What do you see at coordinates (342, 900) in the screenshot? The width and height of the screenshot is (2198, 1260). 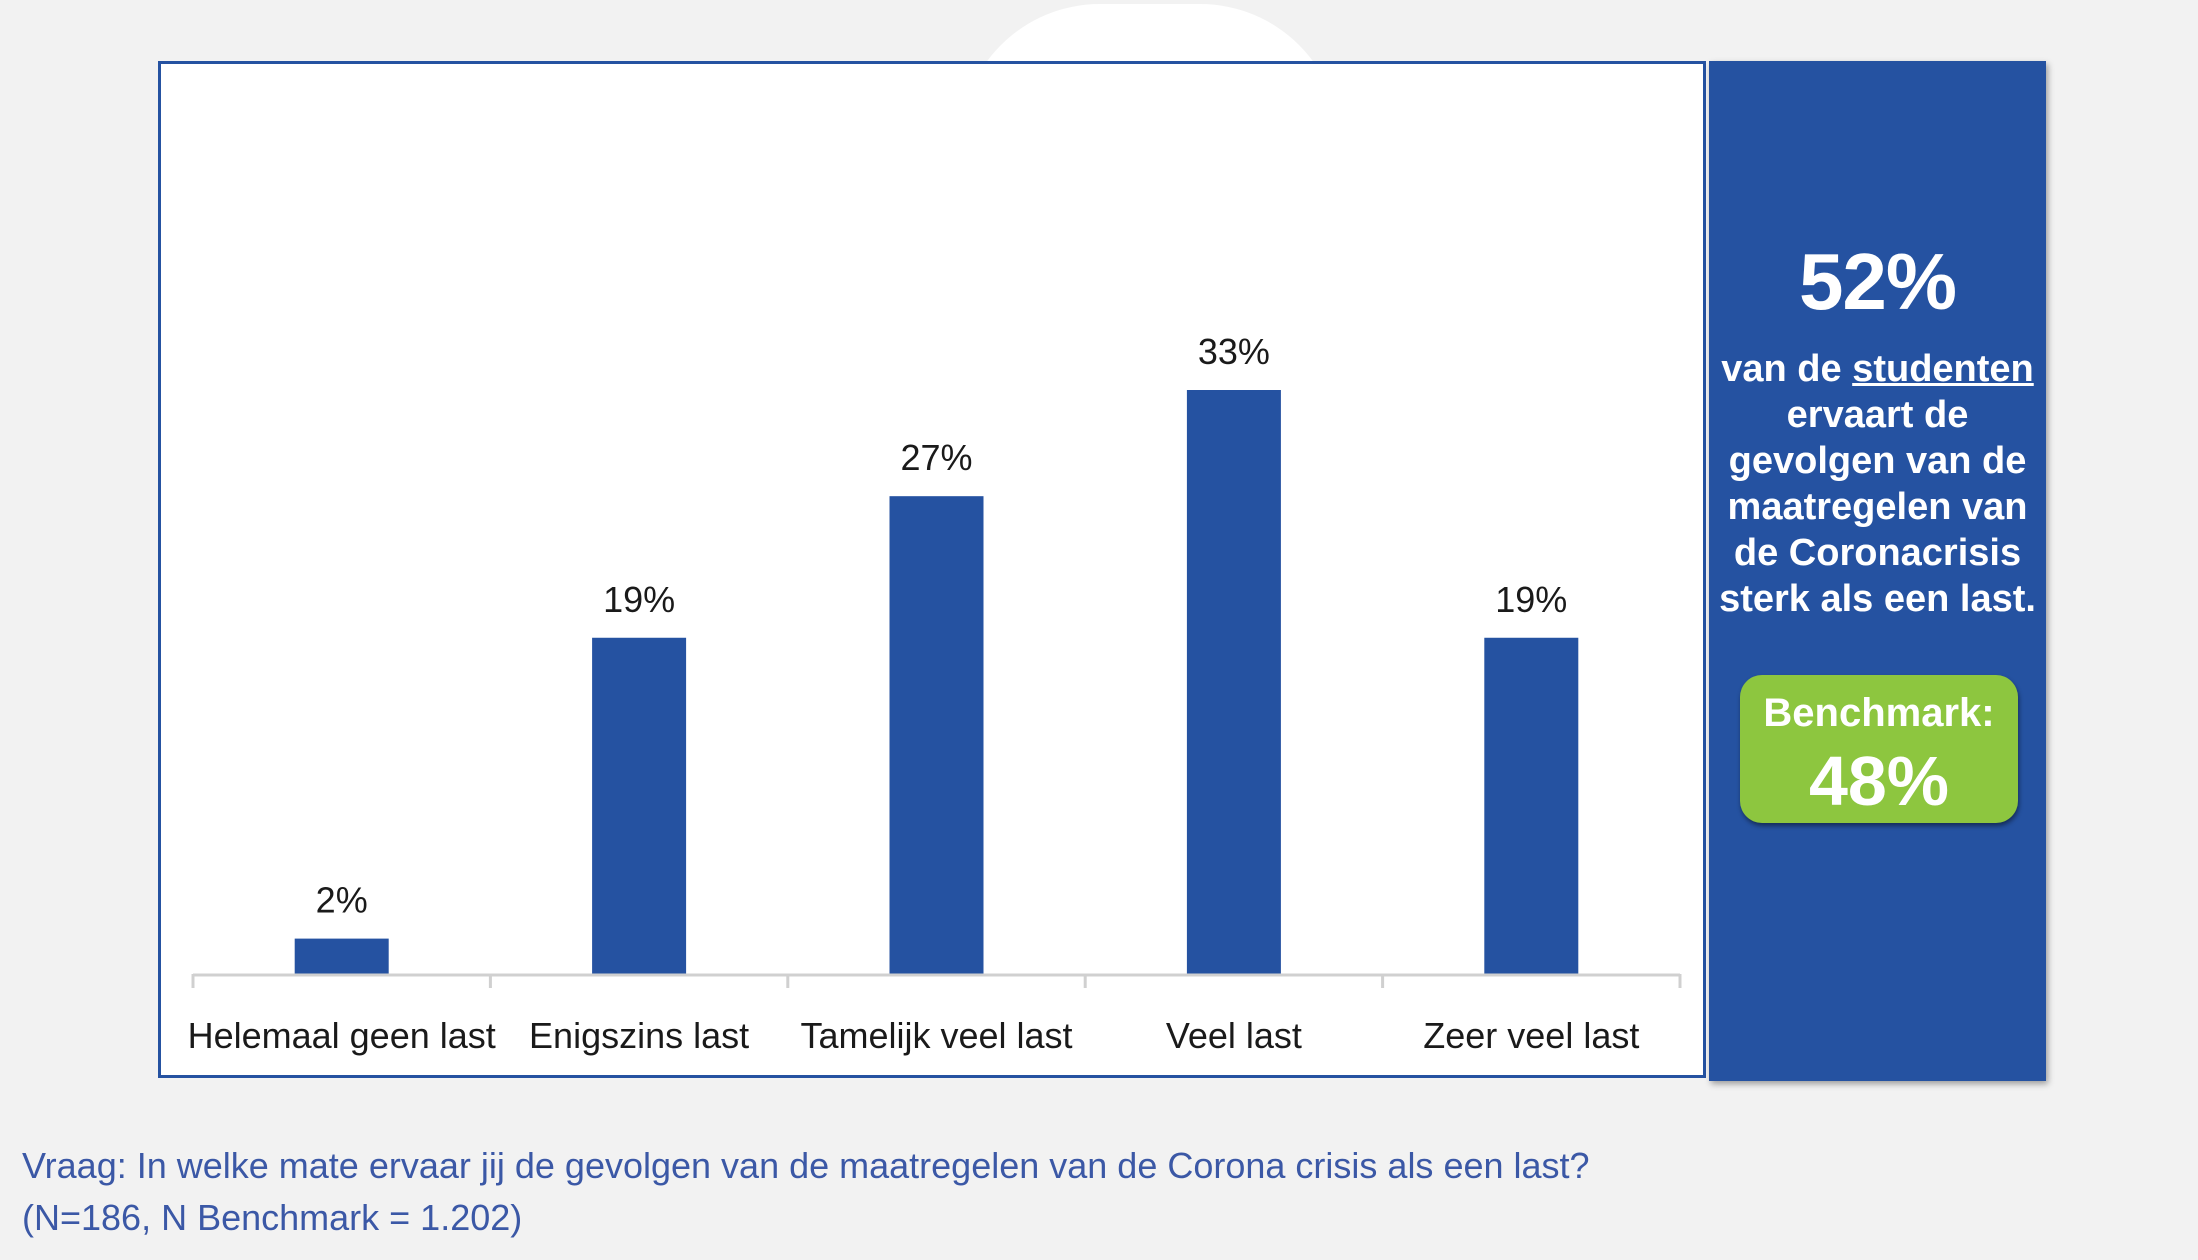 I see `data-label-1: 2%` at bounding box center [342, 900].